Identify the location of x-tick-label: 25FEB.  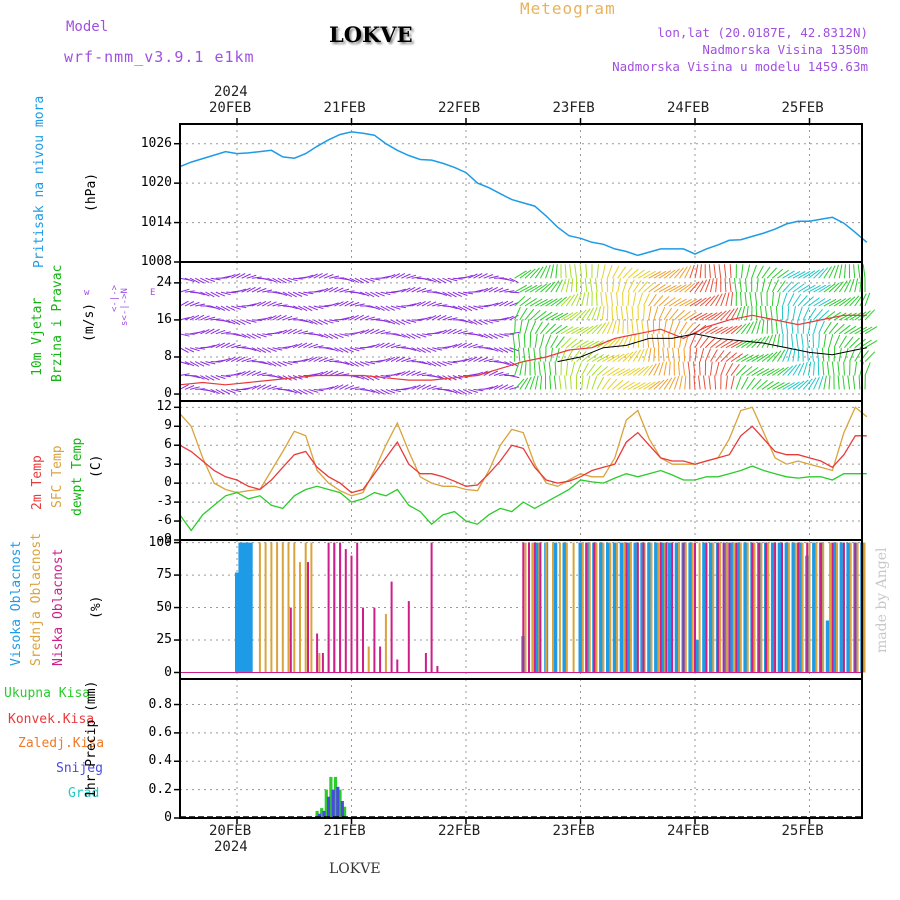
(802, 831).